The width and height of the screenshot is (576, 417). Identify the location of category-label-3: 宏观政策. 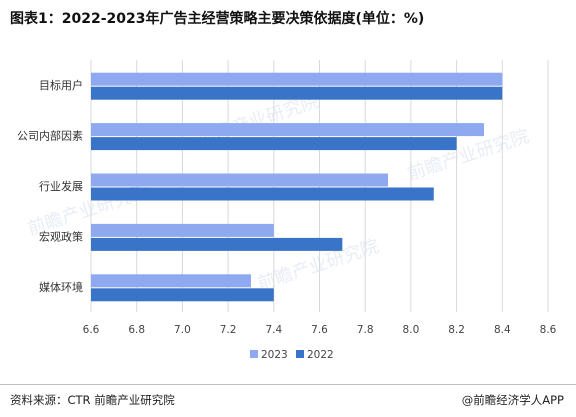
(61, 236).